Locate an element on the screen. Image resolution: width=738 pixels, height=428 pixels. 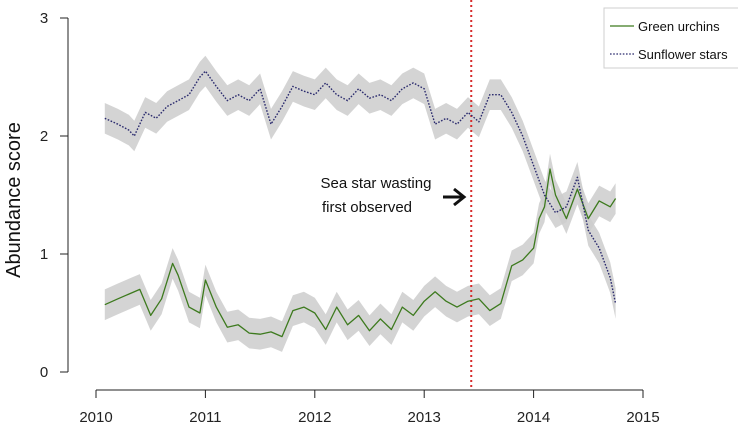
x-ticks: 2010 2011 2012 2013 2014 2015 is located at coordinates (369, 408).